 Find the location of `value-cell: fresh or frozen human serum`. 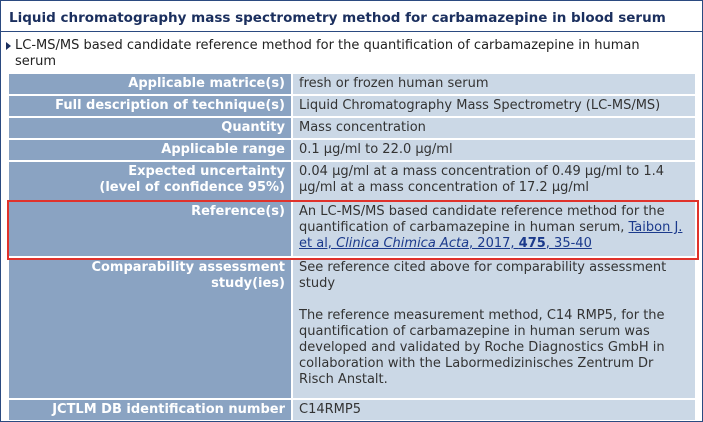

value-cell: fresh or frozen human serum is located at coordinates (494, 84).